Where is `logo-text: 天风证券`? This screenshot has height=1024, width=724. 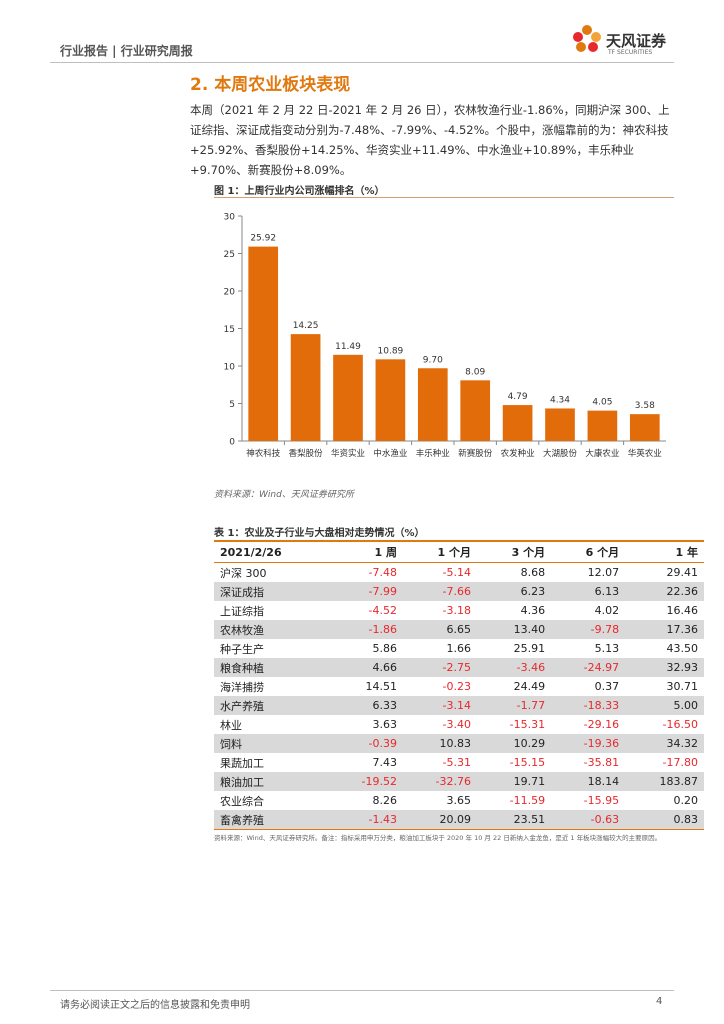 logo-text: 天风证券 is located at coordinates (636, 41).